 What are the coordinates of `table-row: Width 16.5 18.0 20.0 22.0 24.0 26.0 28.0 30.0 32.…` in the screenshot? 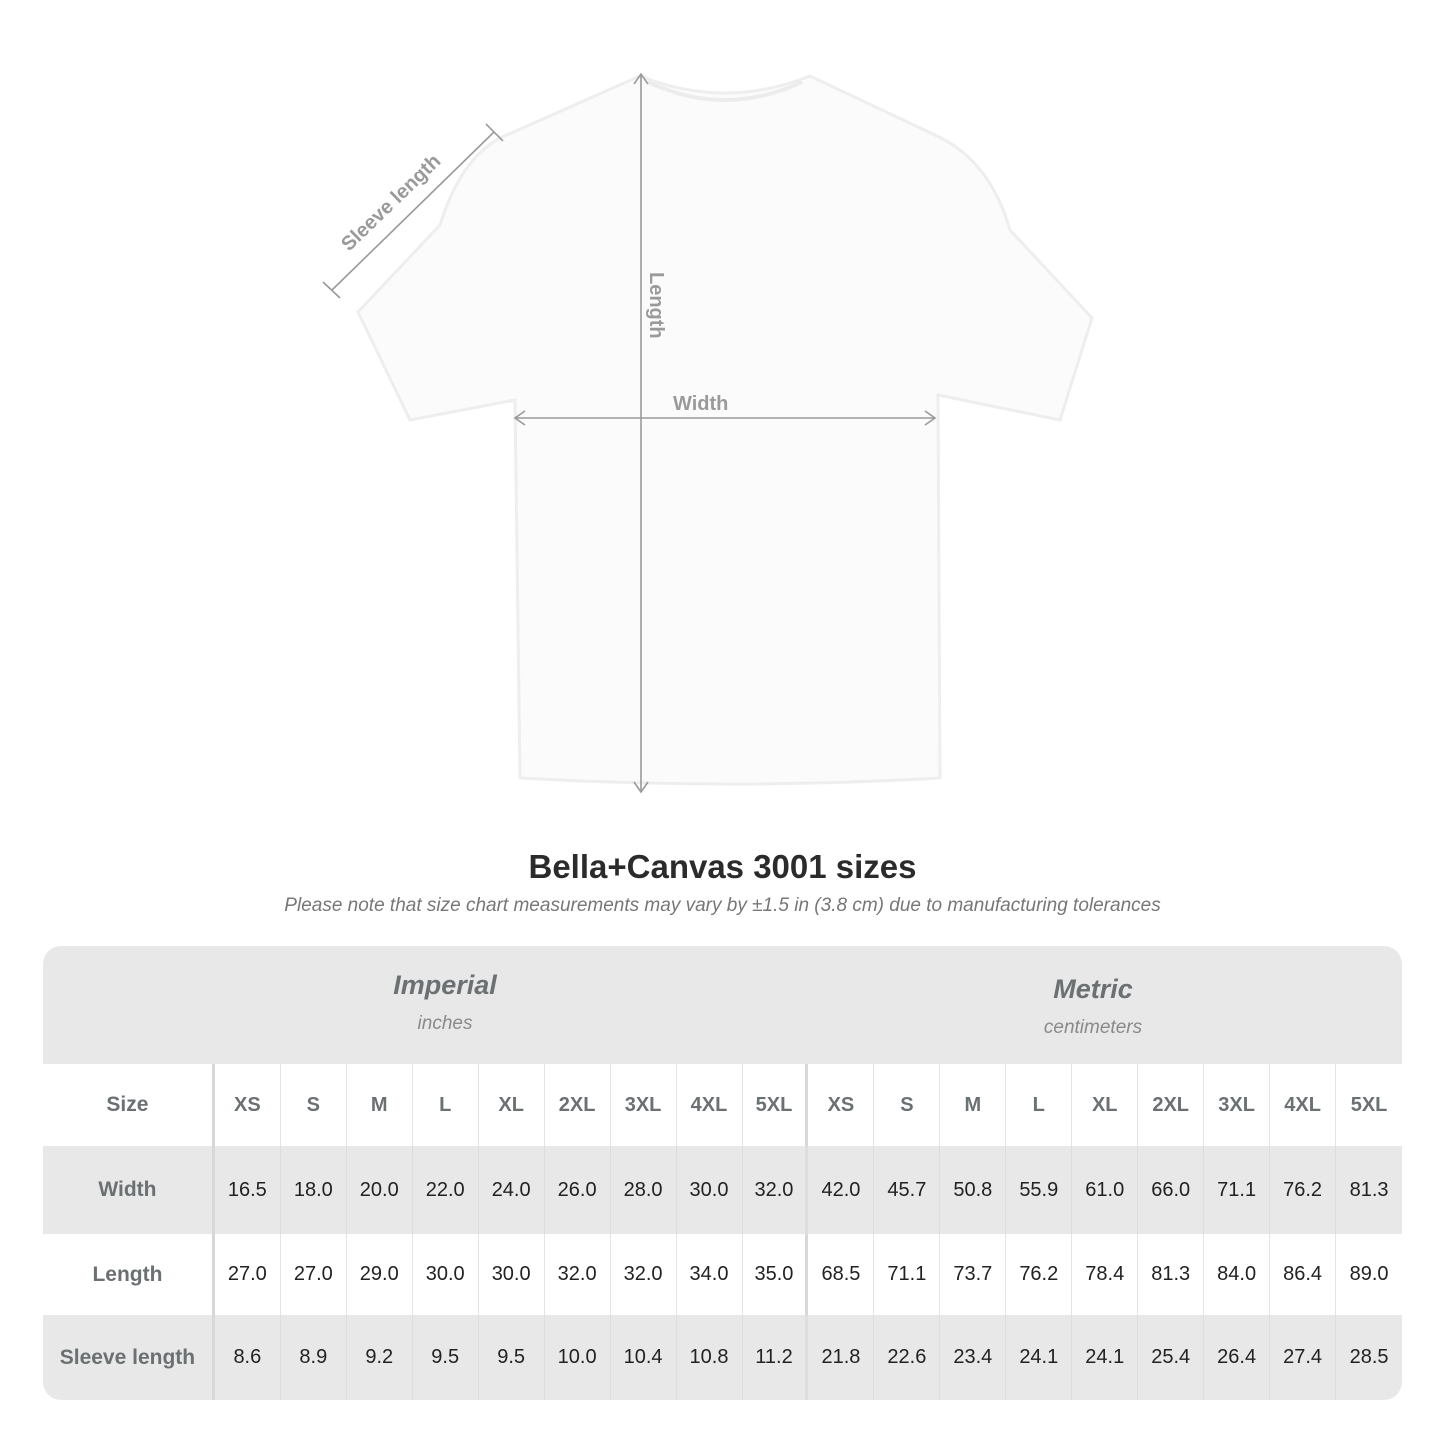 It's located at (722, 1190).